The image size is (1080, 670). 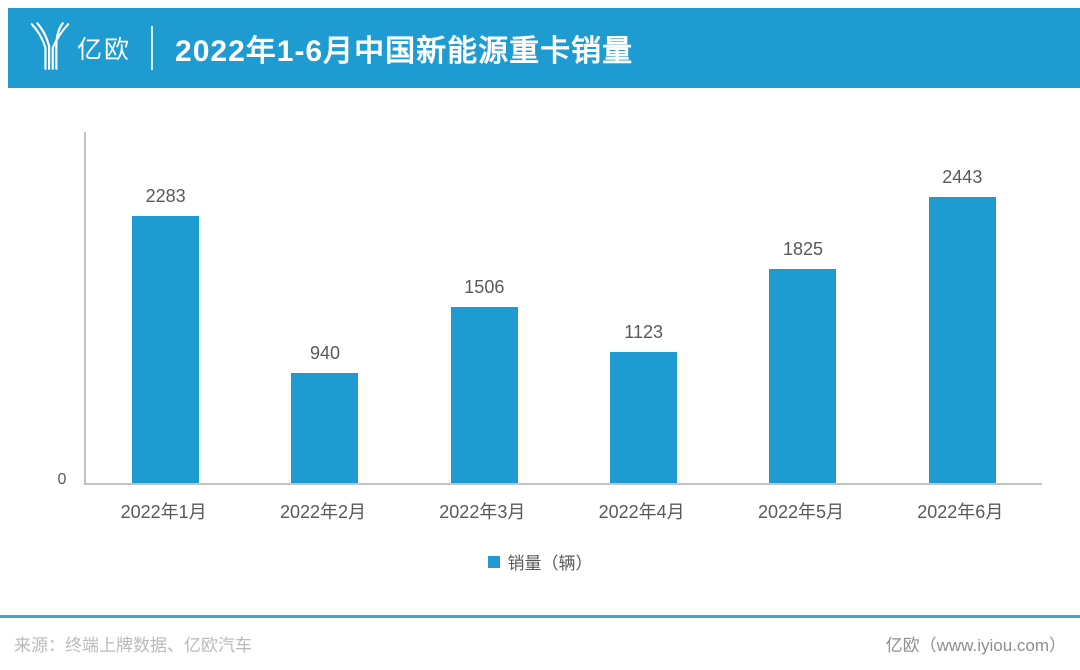 What do you see at coordinates (482, 512) in the screenshot?
I see `x-tick-label: 2022年3月` at bounding box center [482, 512].